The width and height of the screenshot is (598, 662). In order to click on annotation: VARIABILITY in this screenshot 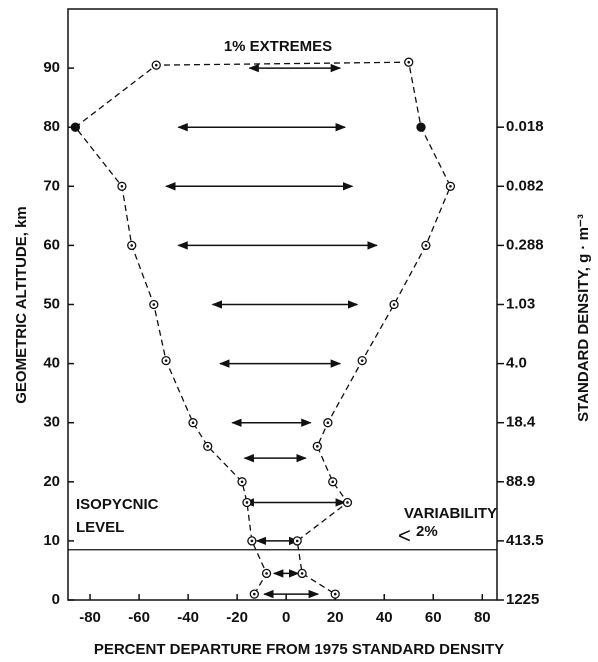, I will do `click(450, 513)`.